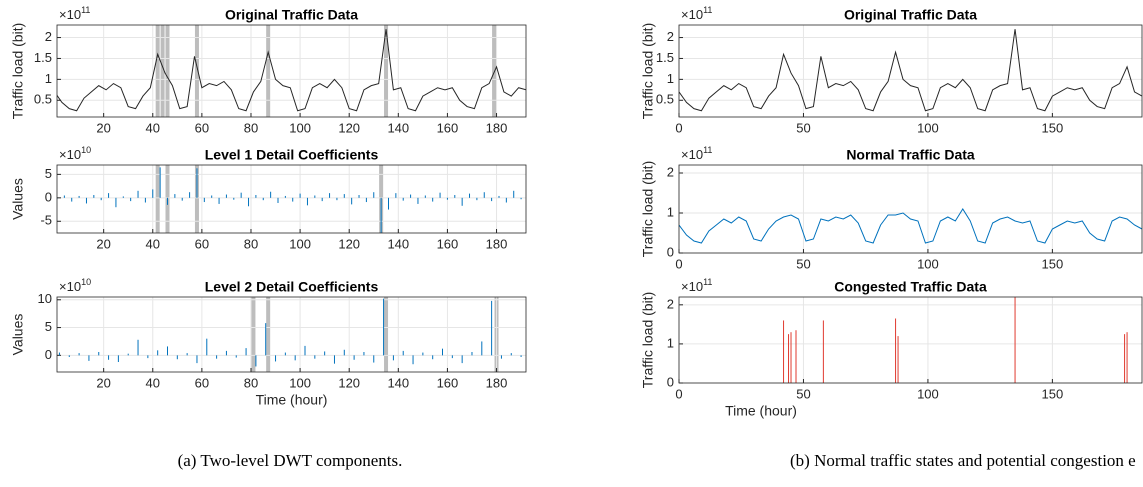 This screenshot has width=1143, height=487. I want to click on caption: (a) Two-level DWT components., so click(290, 460).